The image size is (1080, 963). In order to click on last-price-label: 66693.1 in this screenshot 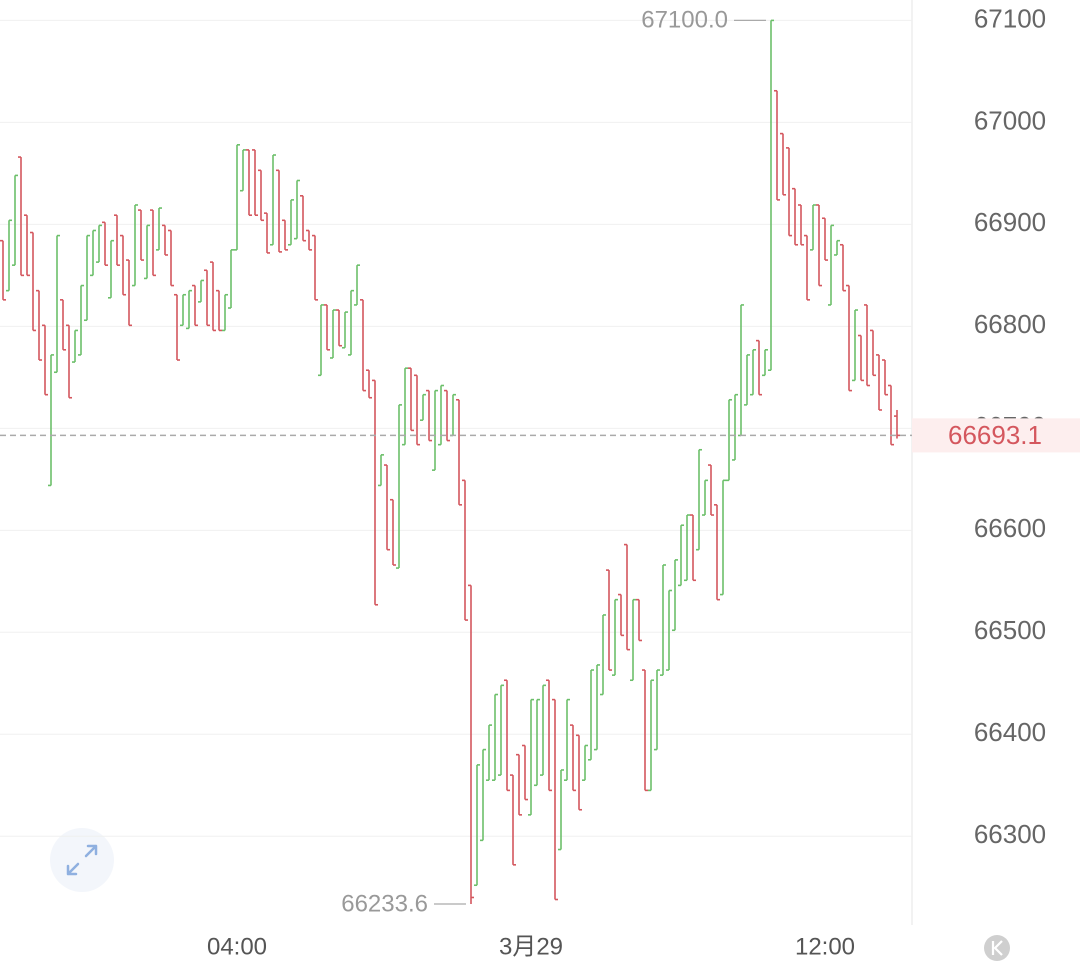, I will do `click(995, 435)`.